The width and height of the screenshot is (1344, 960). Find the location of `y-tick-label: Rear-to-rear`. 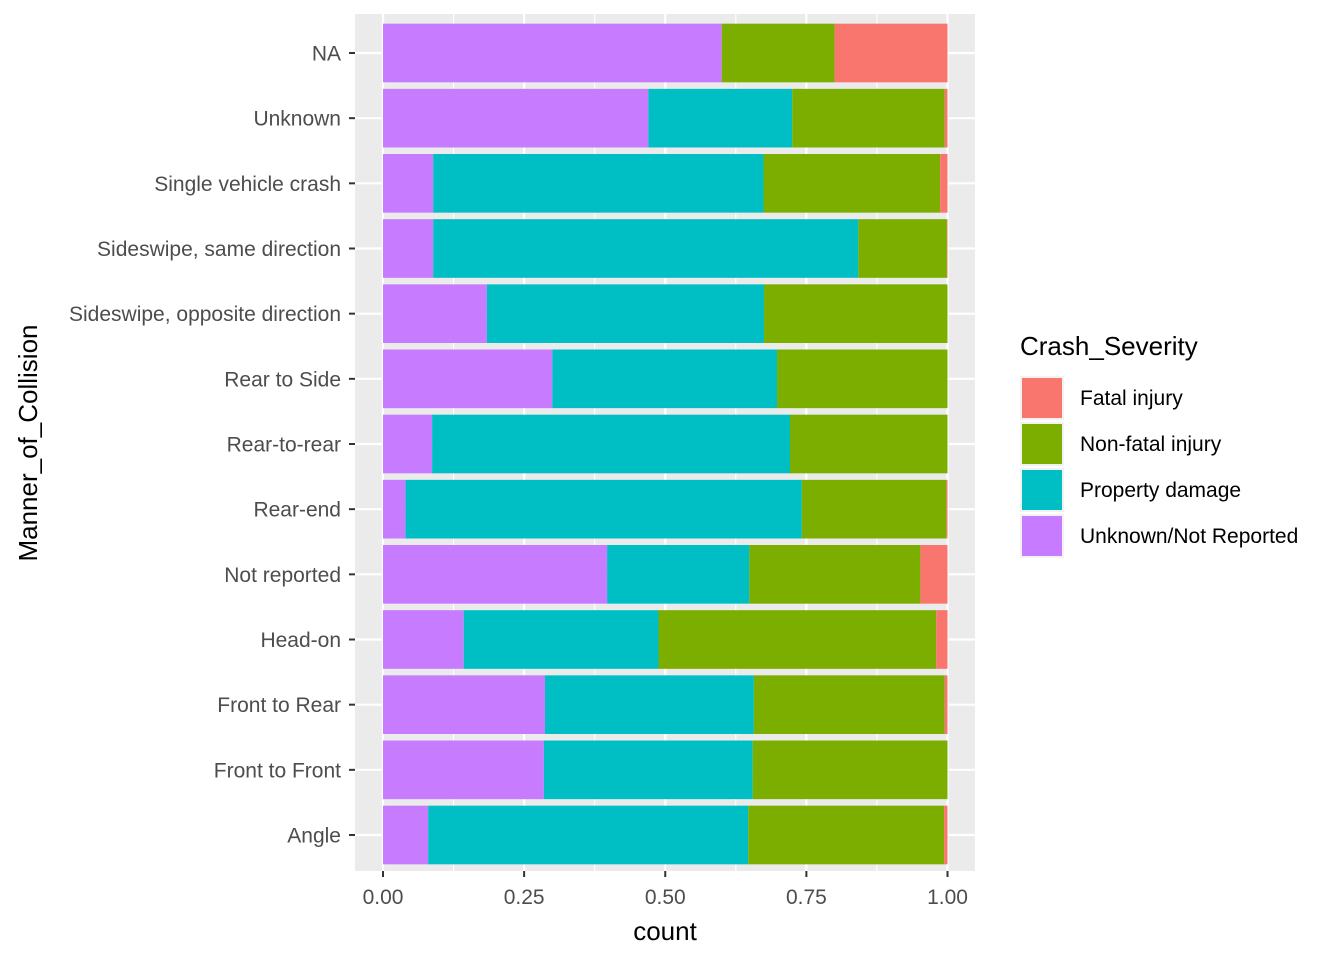

y-tick-label: Rear-to-rear is located at coordinates (284, 445).